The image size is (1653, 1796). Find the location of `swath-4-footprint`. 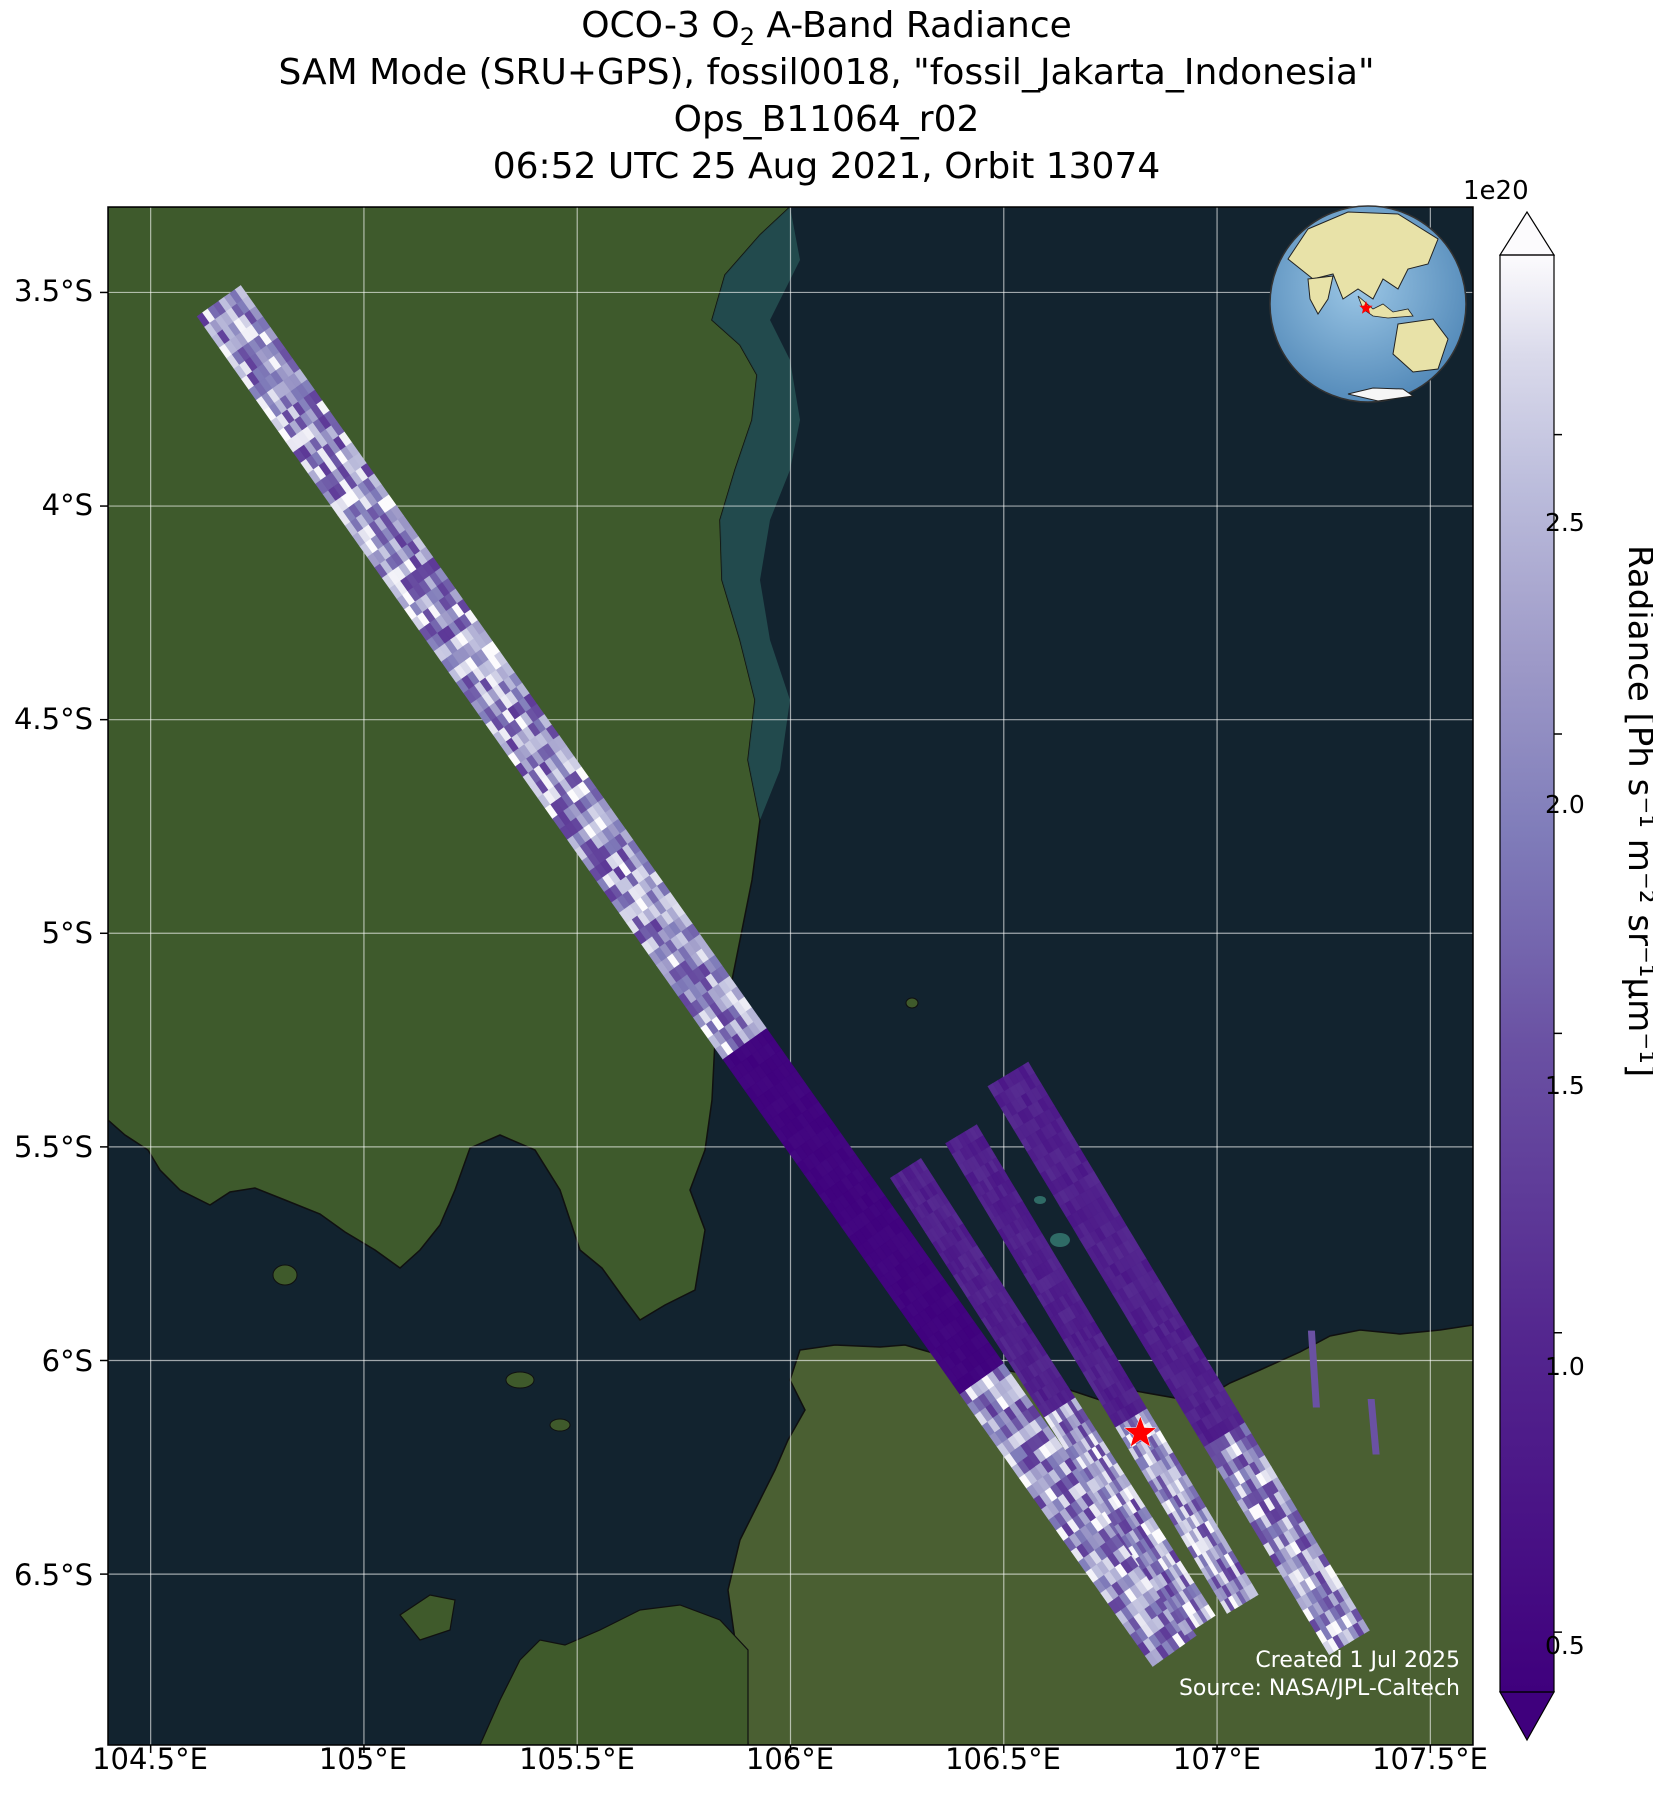

swath-4-footprint is located at coordinates (1363, 1626).